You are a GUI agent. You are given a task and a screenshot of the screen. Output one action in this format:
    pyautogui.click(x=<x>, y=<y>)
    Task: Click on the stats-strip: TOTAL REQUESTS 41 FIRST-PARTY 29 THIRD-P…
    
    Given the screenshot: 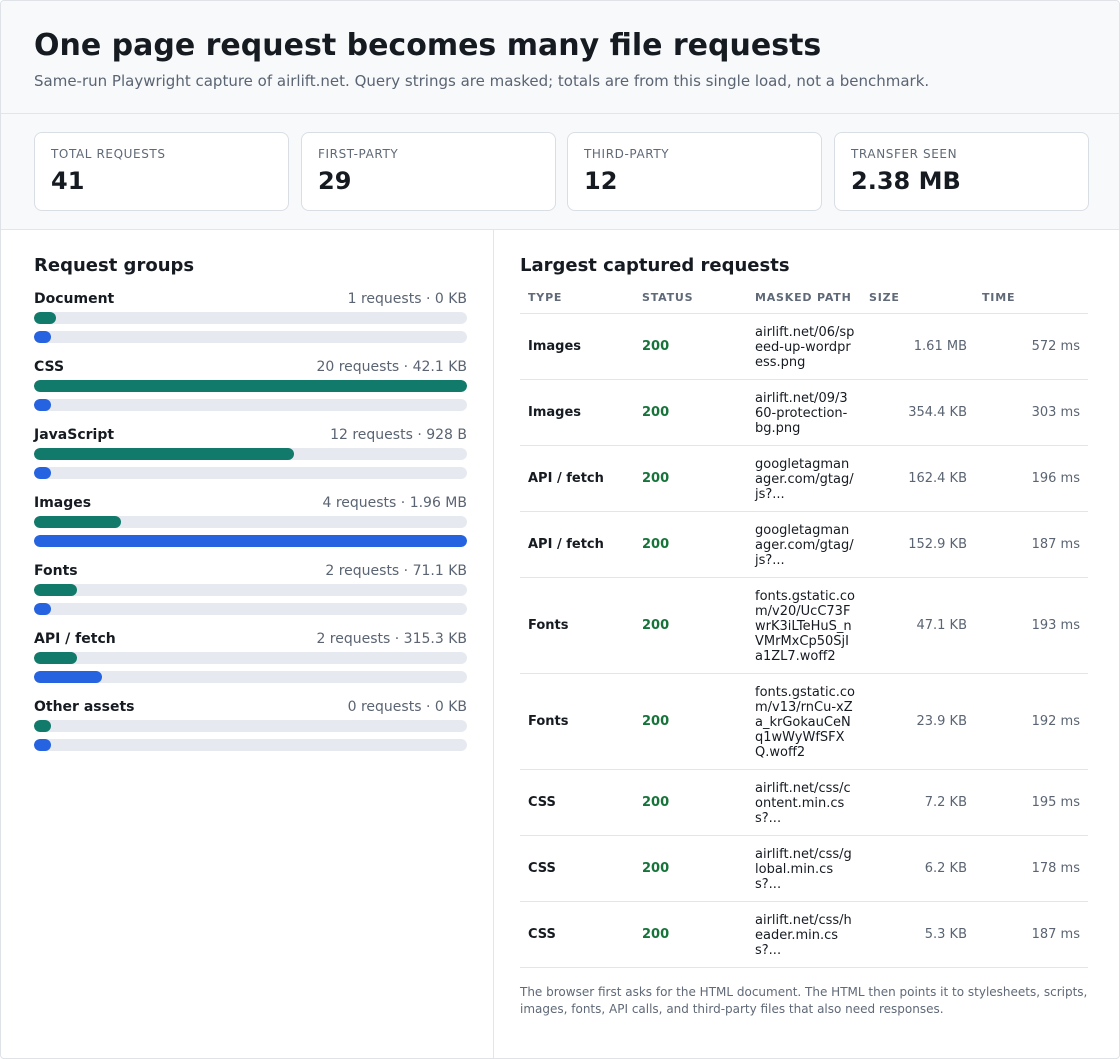 What is the action you would take?
    pyautogui.click(x=560, y=172)
    